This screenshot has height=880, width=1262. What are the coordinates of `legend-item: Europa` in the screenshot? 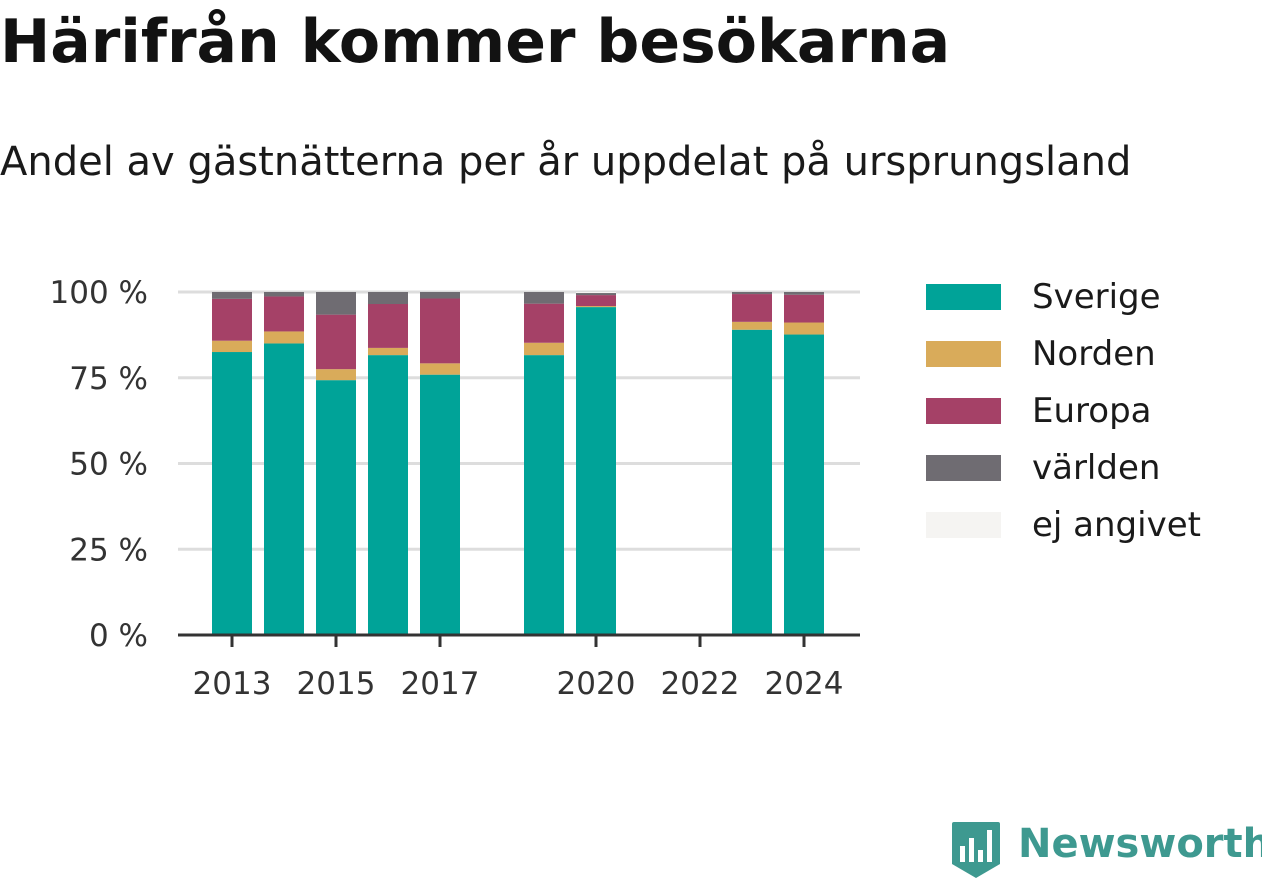 It's located at (1091, 410).